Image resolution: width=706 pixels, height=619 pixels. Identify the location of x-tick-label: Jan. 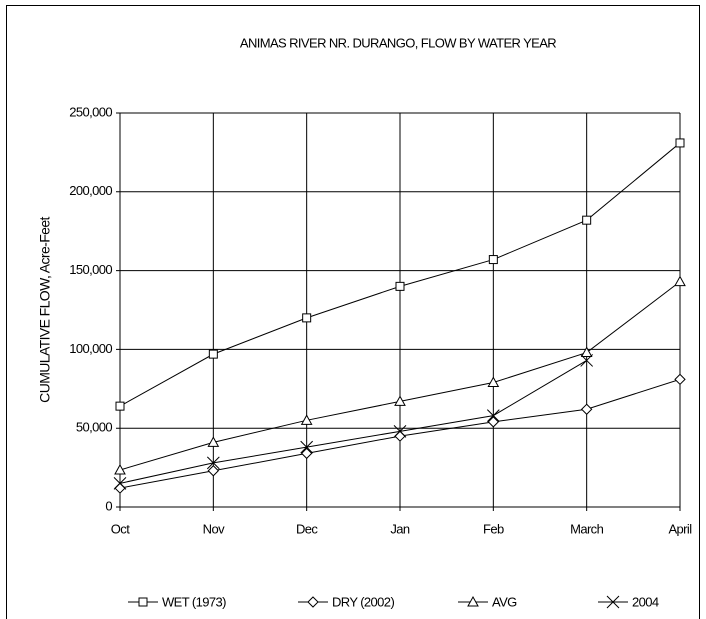
(400, 528).